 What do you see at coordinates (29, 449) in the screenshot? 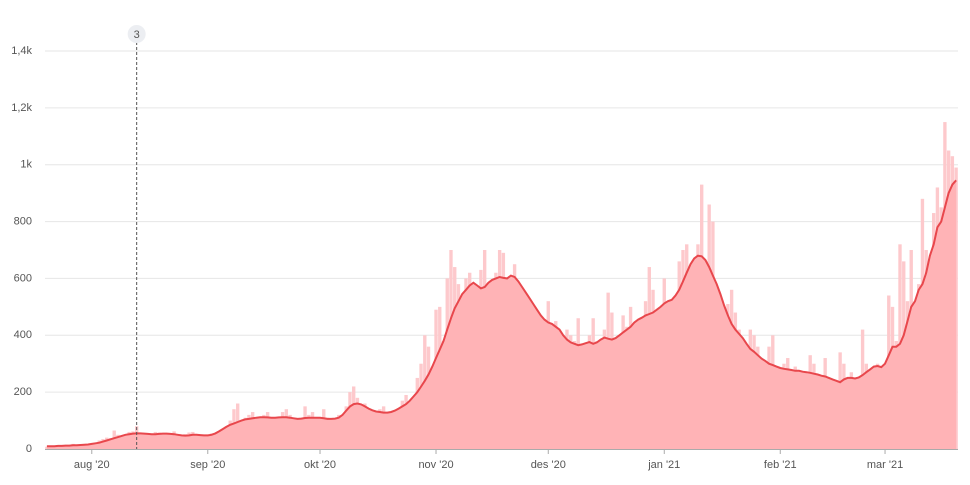
I see `y-tick-label: 0` at bounding box center [29, 449].